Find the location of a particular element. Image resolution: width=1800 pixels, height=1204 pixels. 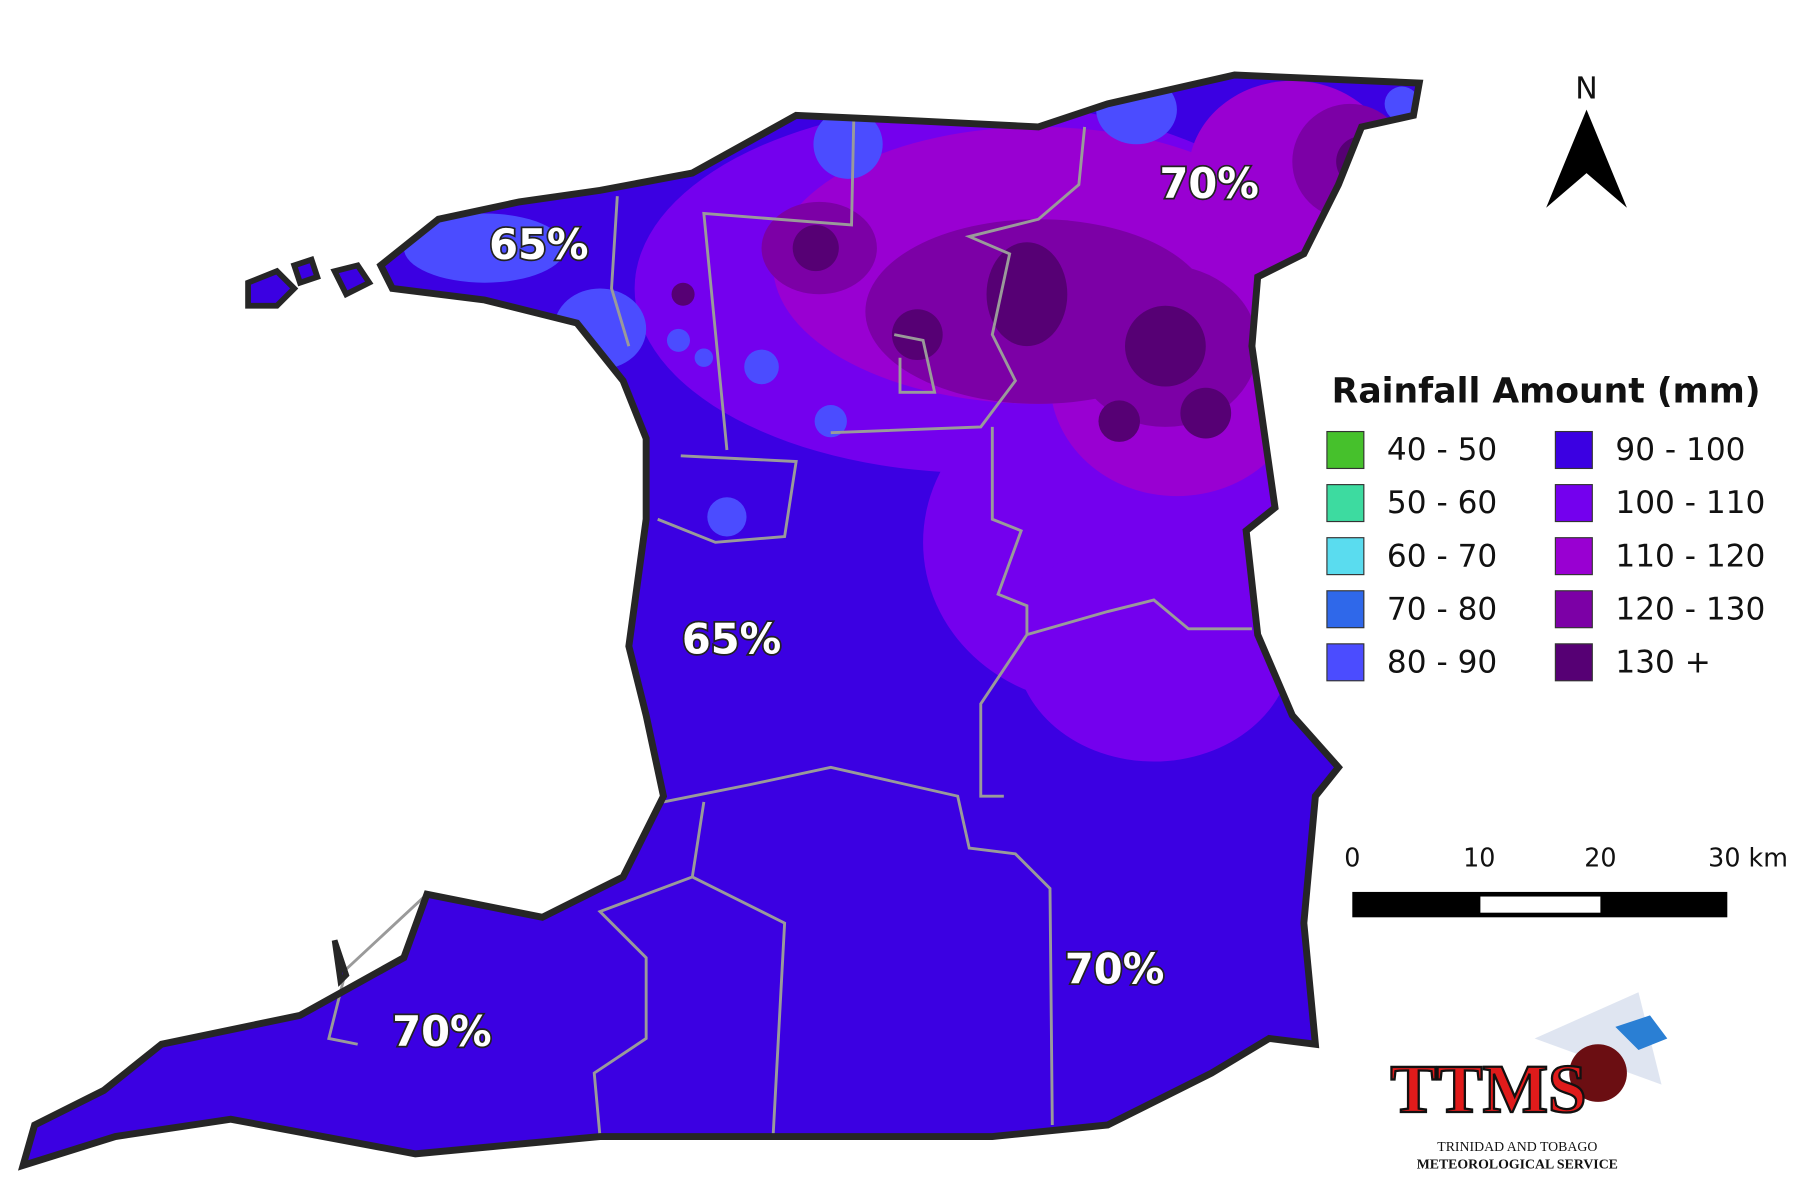

logo-line: TRINIDAD AND TOBAGO is located at coordinates (1517, 1146).